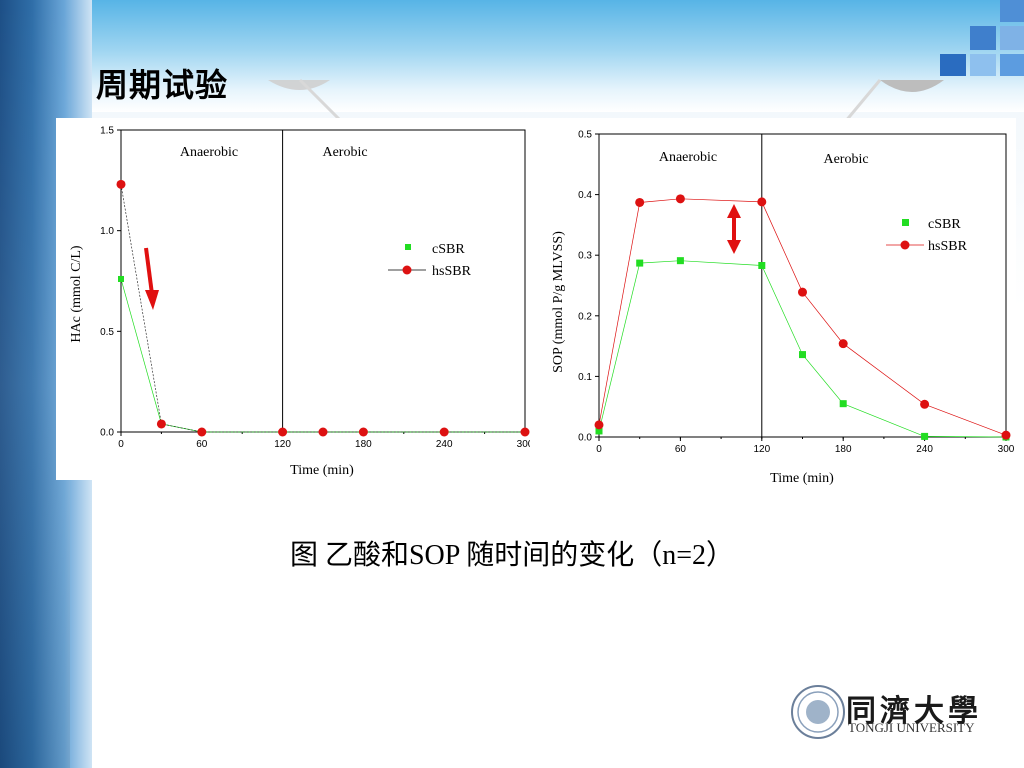 The width and height of the screenshot is (1024, 768). Describe the element at coordinates (121, 278) in the screenshot. I see `hac-point-csbr` at that location.